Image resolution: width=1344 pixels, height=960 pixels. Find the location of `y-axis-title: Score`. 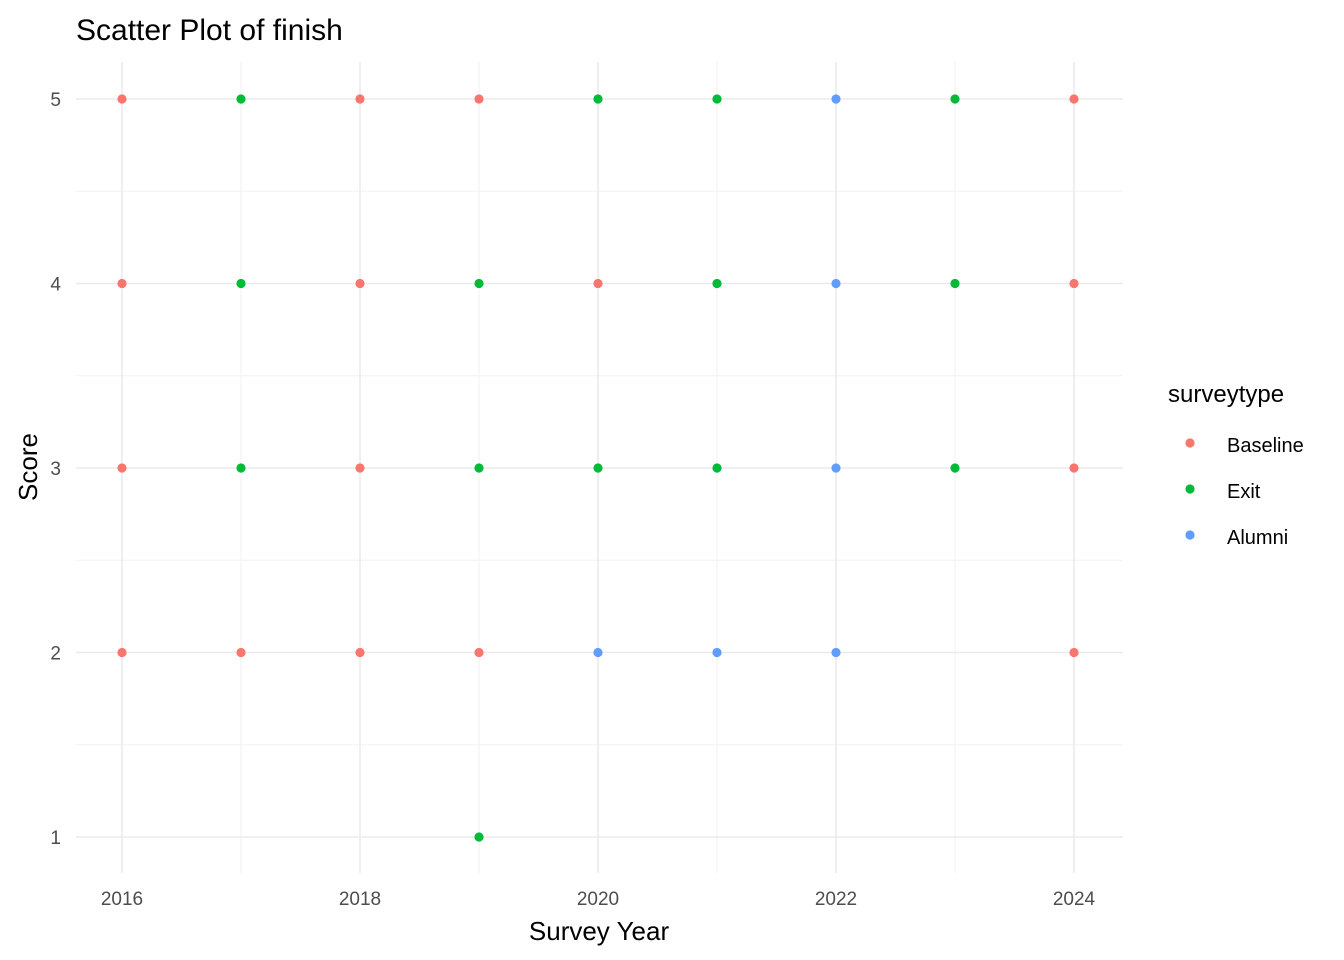

y-axis-title: Score is located at coordinates (28, 467).